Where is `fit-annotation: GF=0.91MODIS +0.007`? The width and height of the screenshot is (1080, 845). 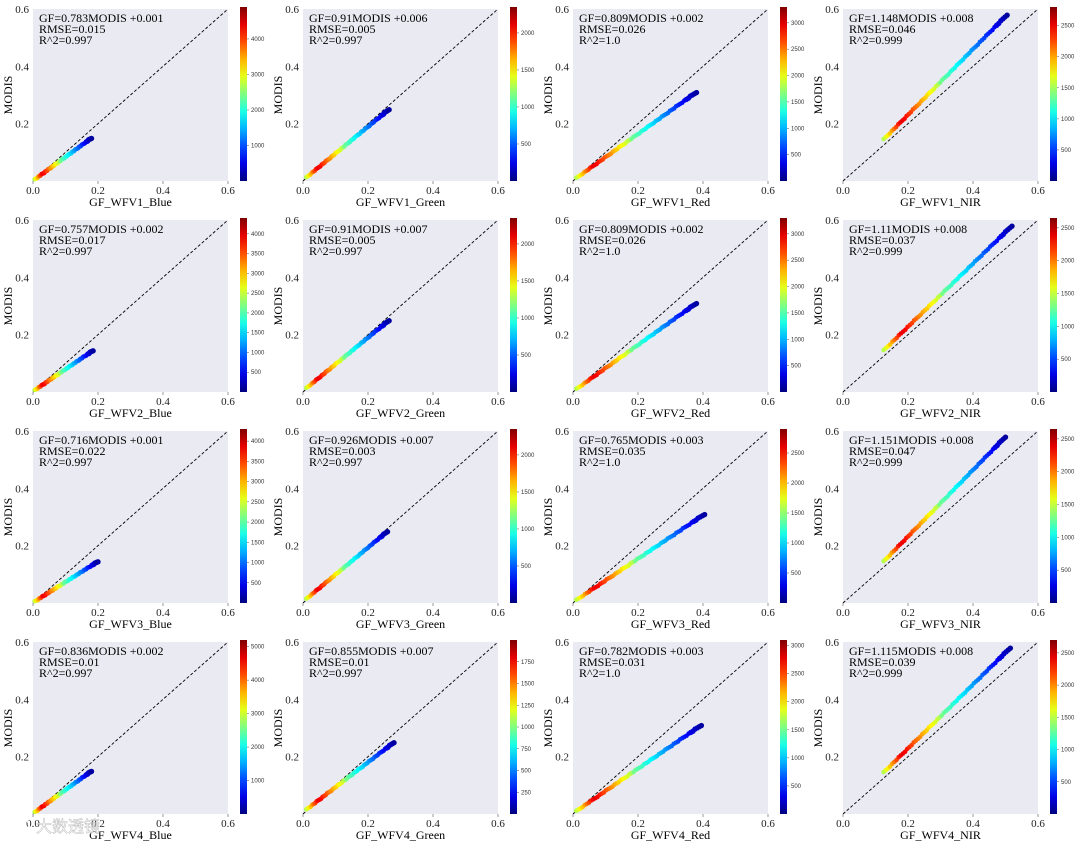
fit-annotation: GF=0.91MODIS +0.007 is located at coordinates (368, 229).